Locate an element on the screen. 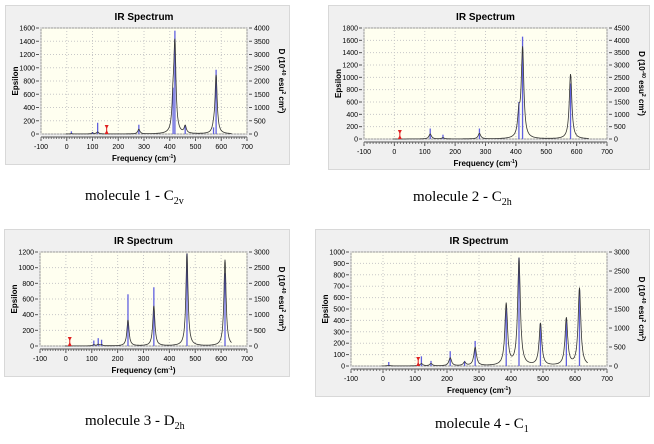 The width and height of the screenshot is (654, 444). caption-symmetry: 2v is located at coordinates (178, 201).